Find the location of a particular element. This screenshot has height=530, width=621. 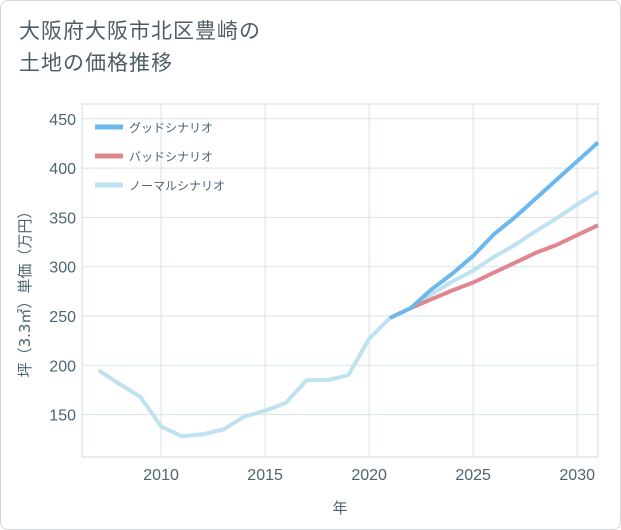

y-tick-label: 450 is located at coordinates (62, 120).